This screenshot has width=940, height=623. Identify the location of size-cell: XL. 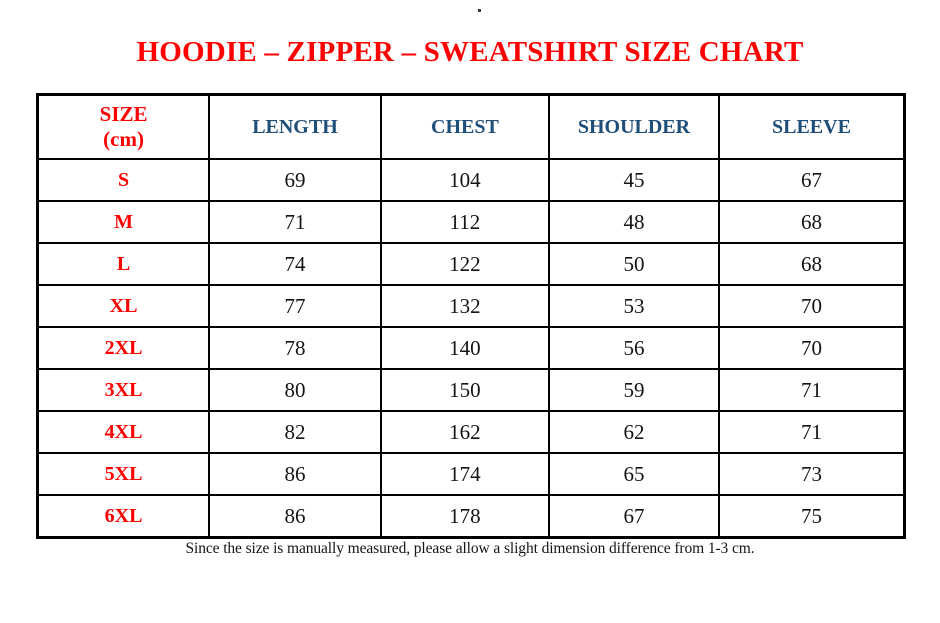
(123, 306).